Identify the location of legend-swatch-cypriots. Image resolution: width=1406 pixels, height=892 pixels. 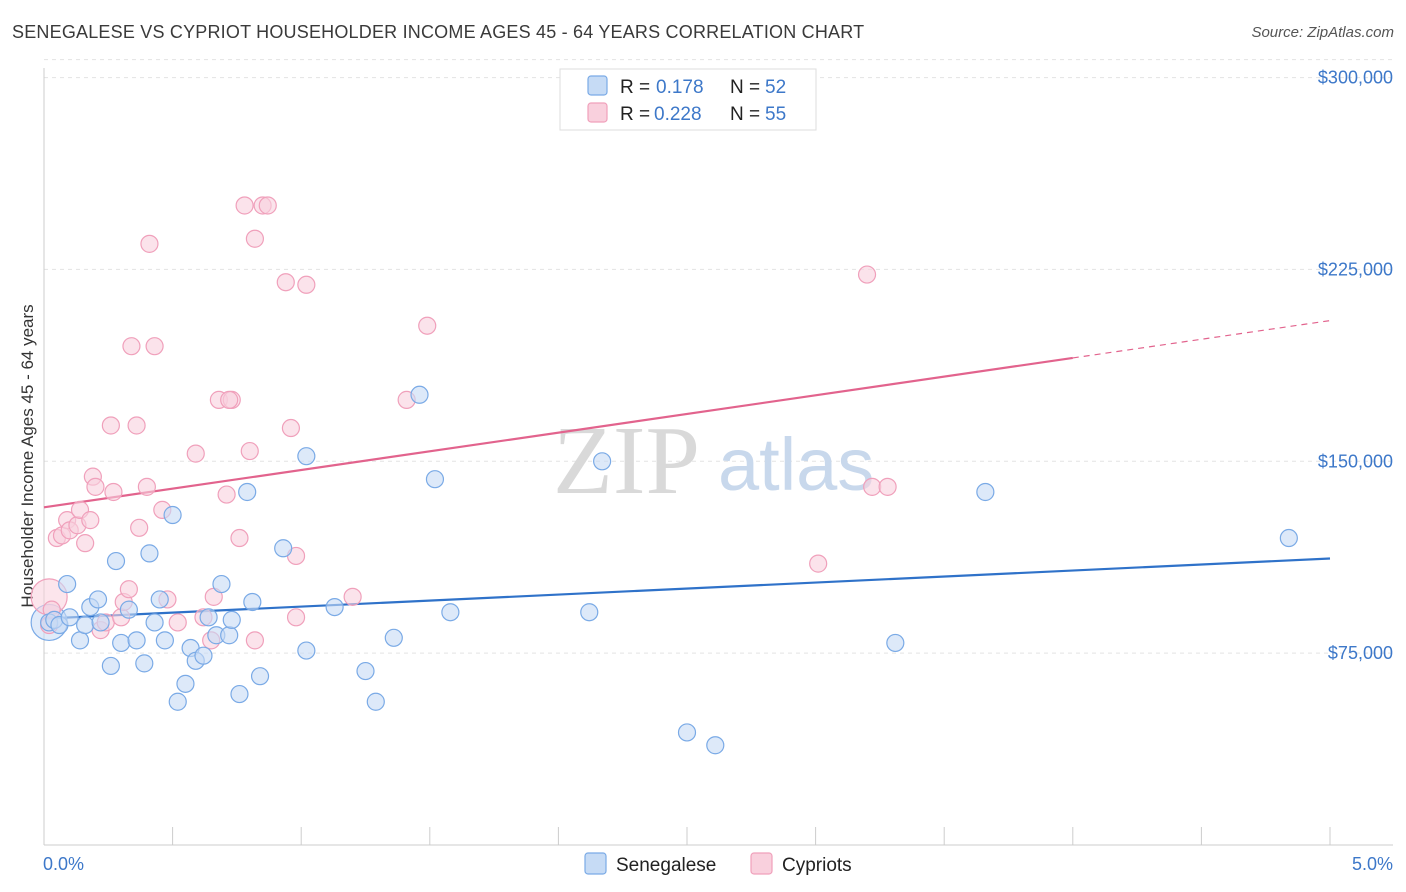
(597, 112).